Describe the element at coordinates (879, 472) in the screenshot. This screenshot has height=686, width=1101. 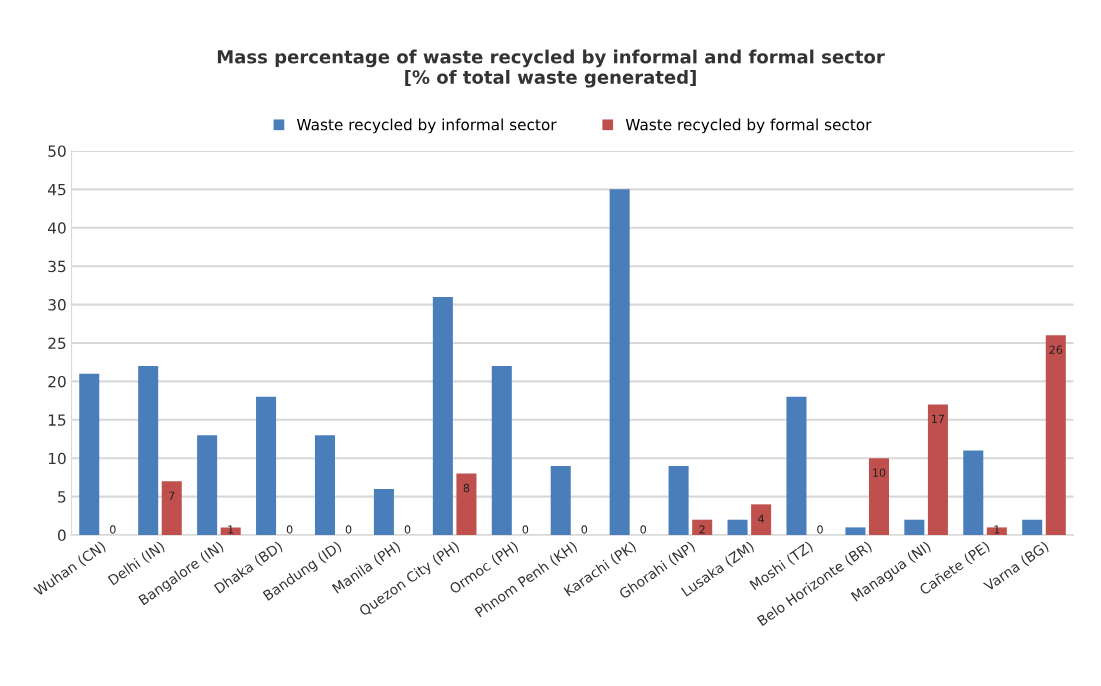
I see `data-label: 10` at that location.